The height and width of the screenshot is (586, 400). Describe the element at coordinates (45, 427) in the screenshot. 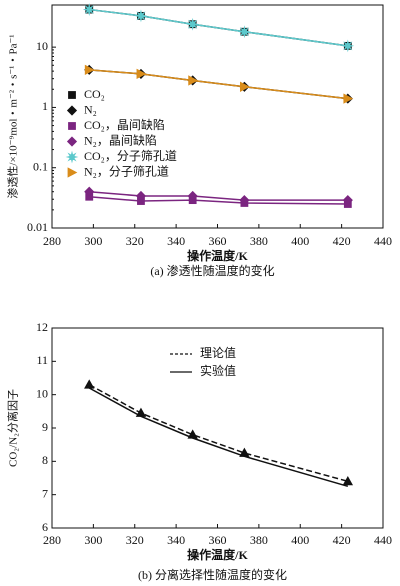

I see `y-tick-label: 9` at that location.